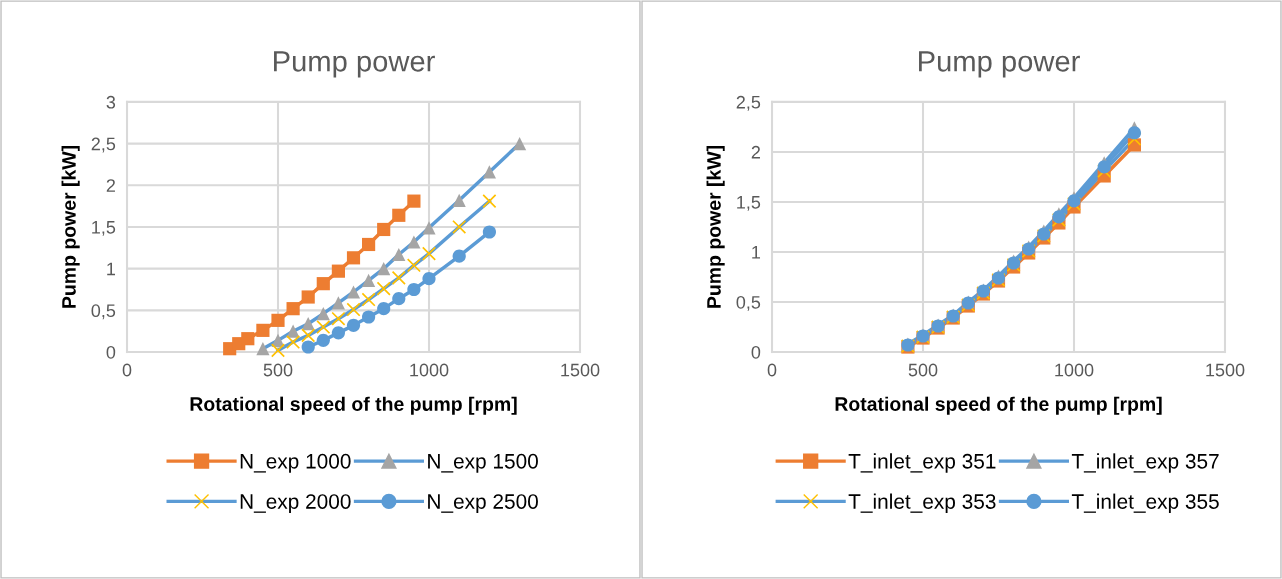 The width and height of the screenshot is (1282, 579). I want to click on legend-label: T_inlet_exp 355, so click(1145, 503).